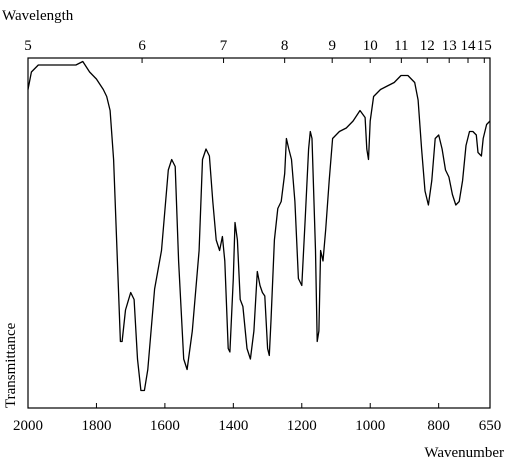 This screenshot has height=466, width=509. What do you see at coordinates (11, 365) in the screenshot?
I see `y-axis-label: Transmittance` at bounding box center [11, 365].